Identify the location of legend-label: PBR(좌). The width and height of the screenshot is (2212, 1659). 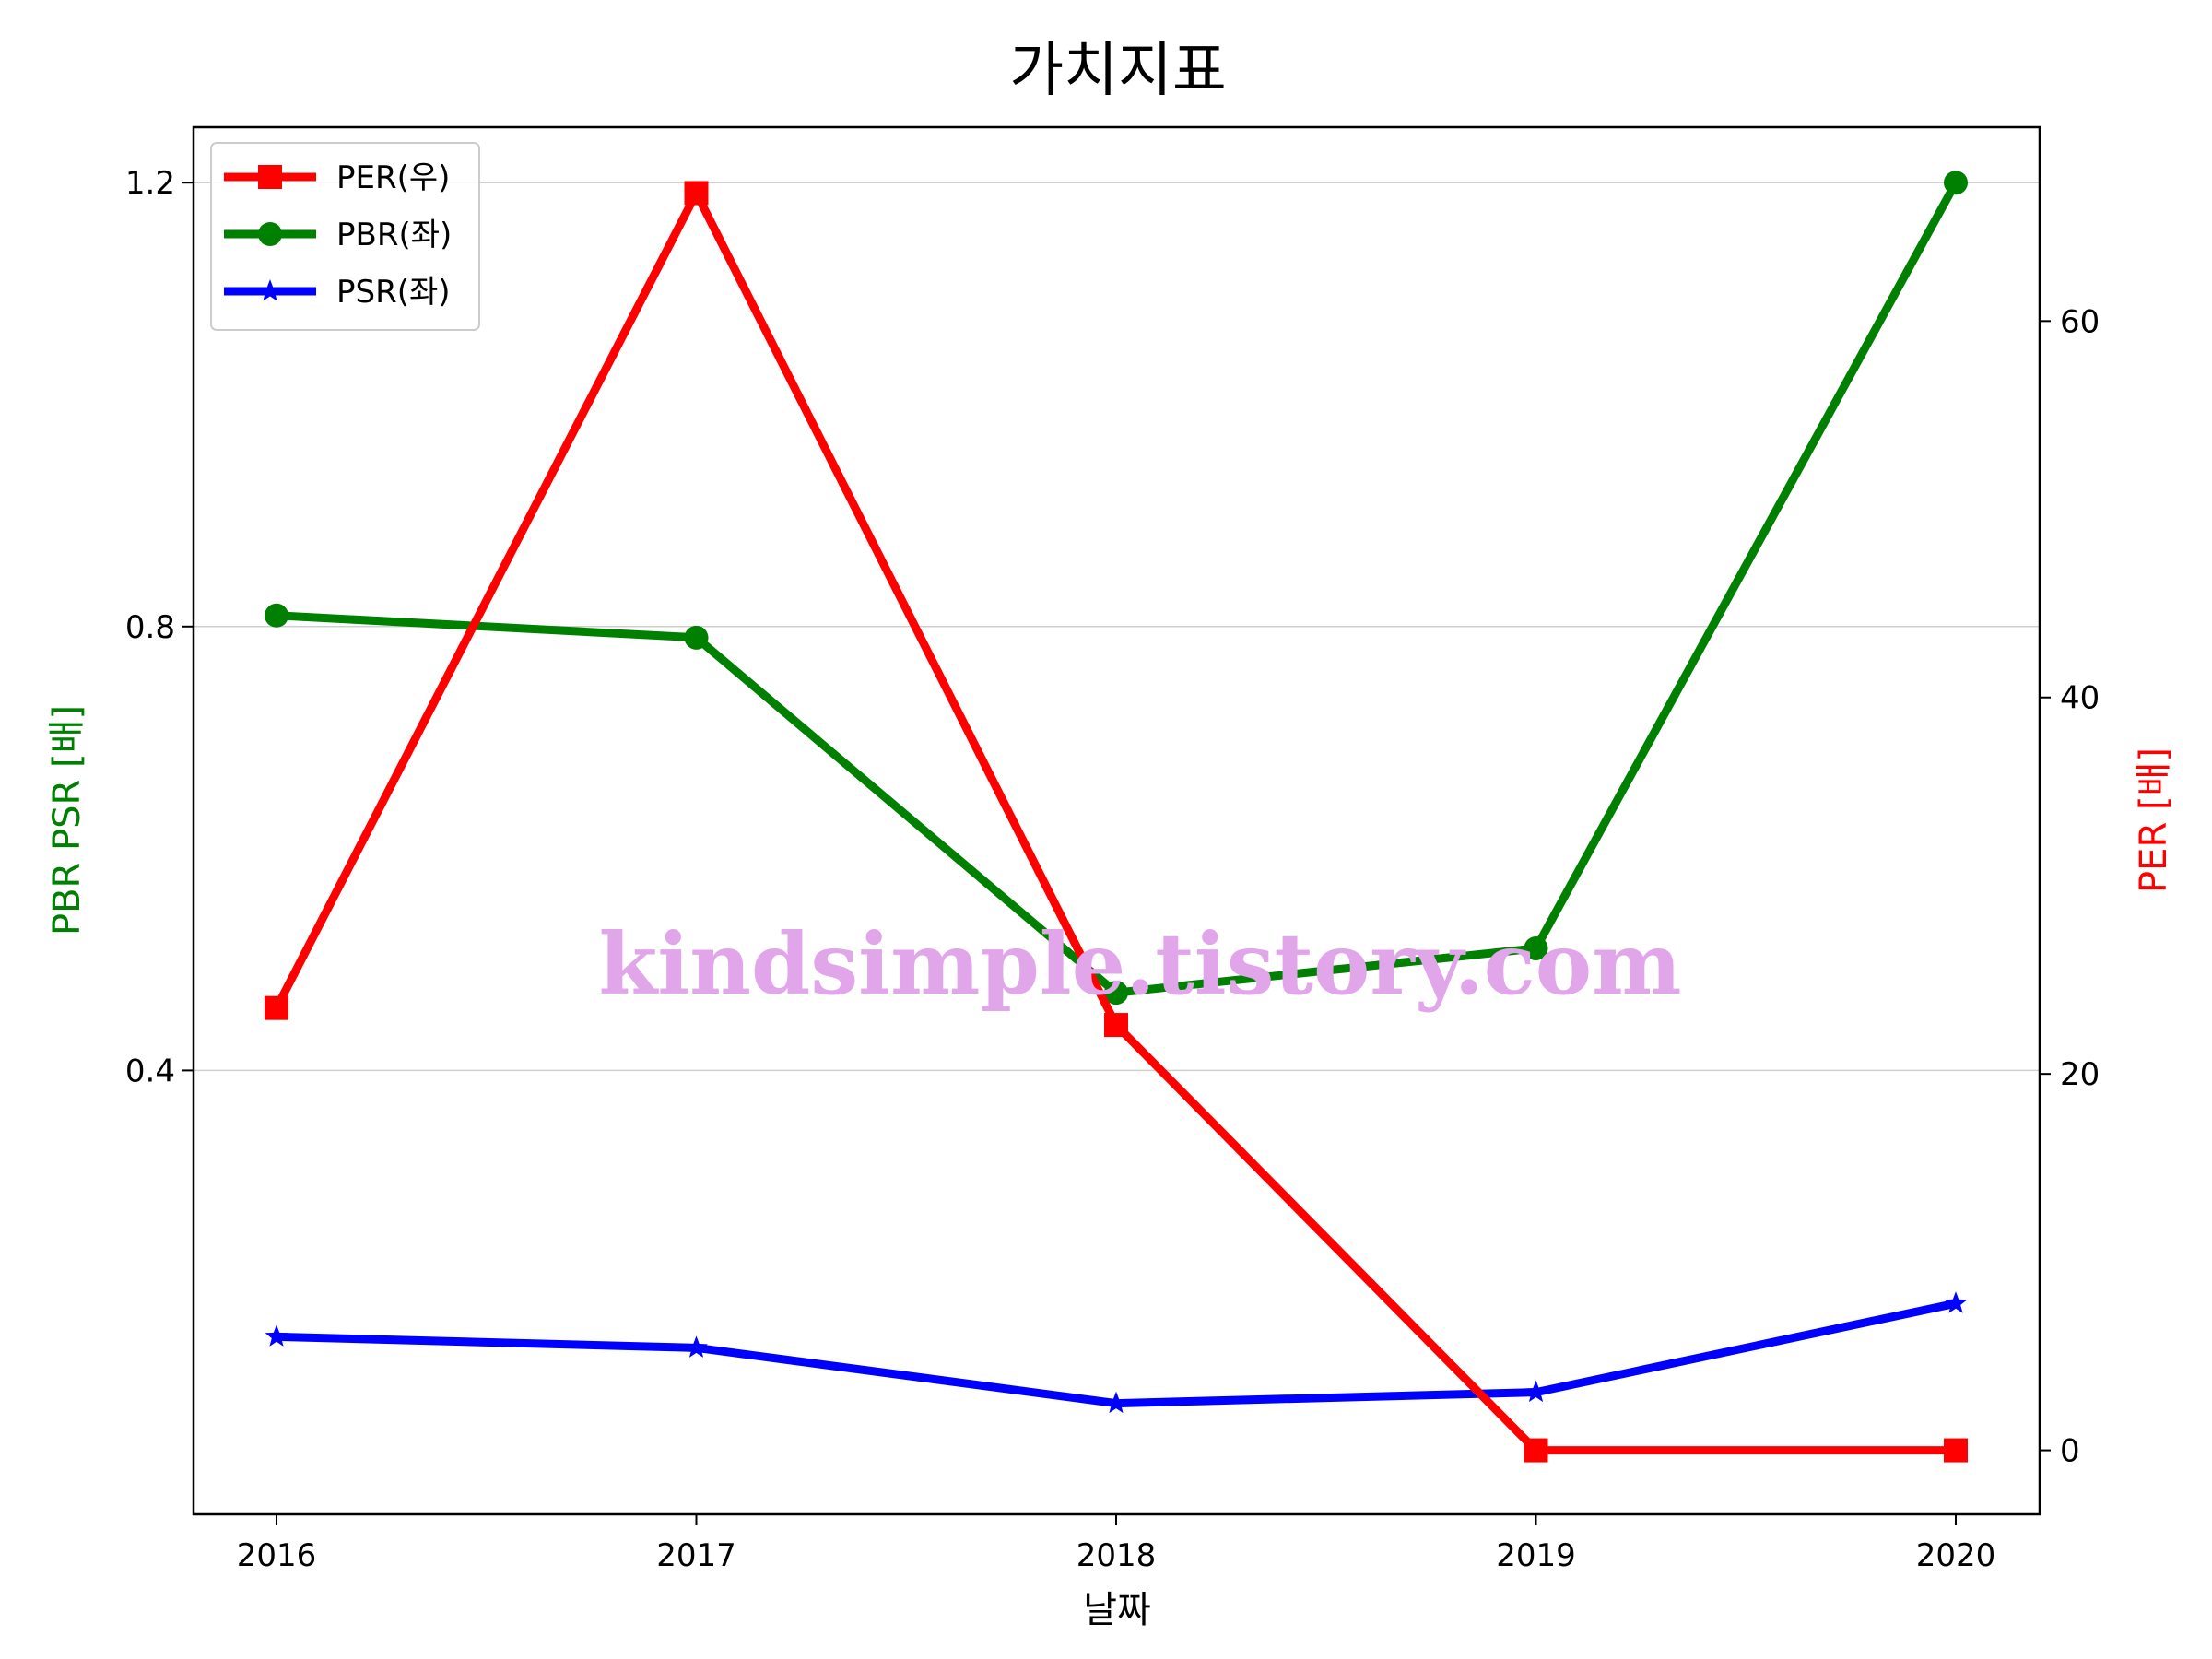
(394, 235).